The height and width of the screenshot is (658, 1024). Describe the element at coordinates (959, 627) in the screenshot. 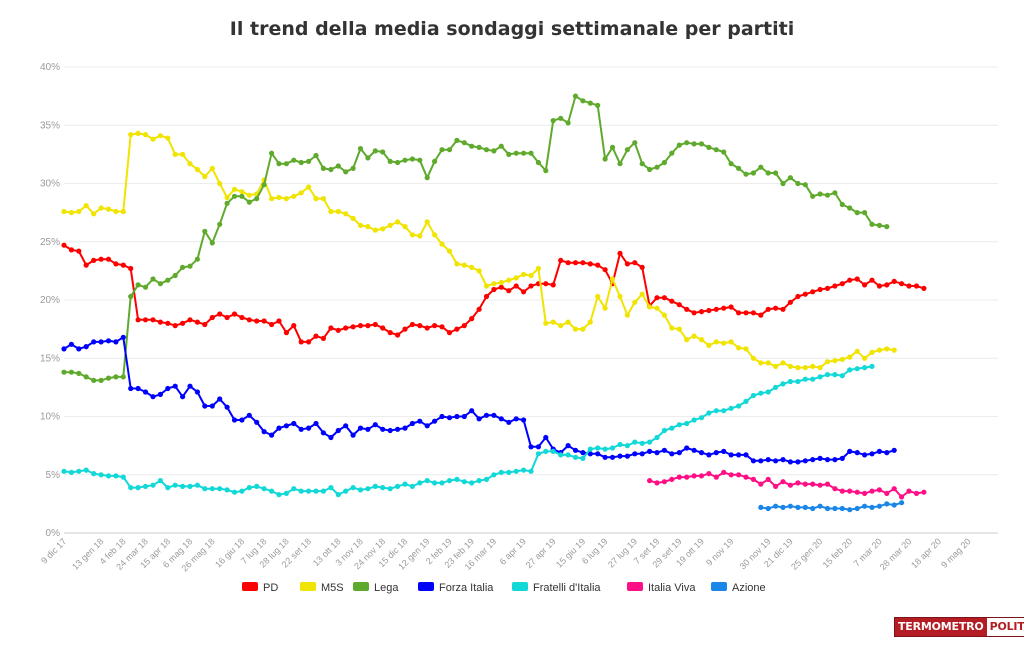

I see `termometro-politico-logo: TERMOMETRO POLITICO` at that location.